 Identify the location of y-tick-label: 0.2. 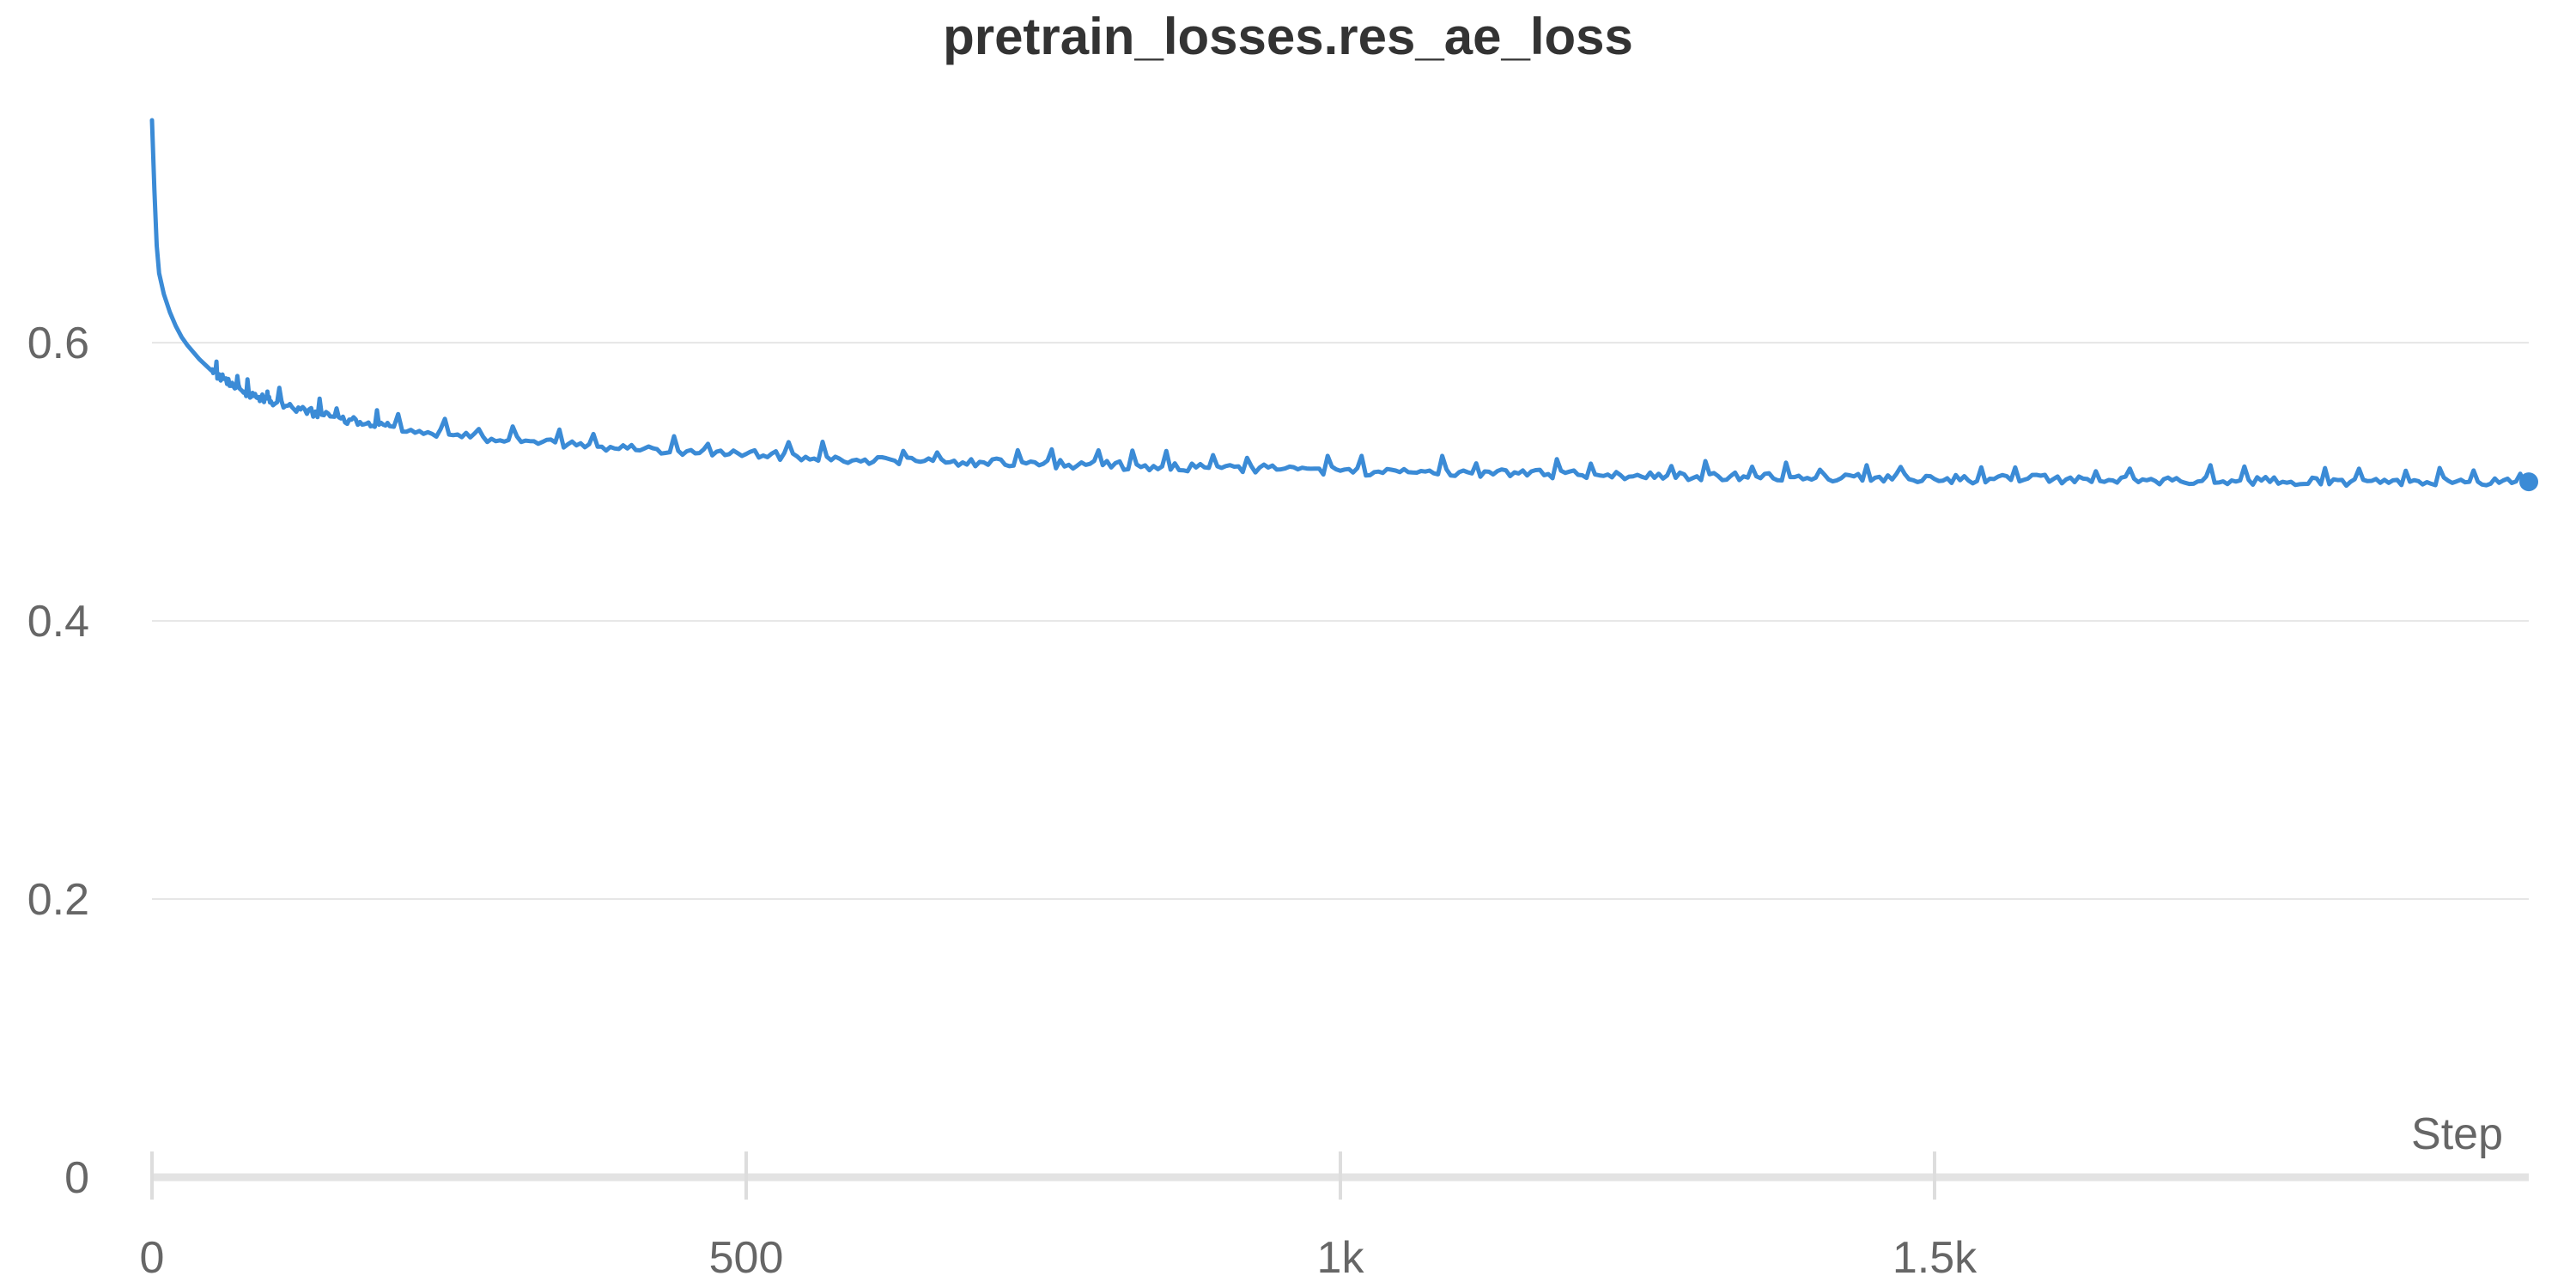
(58, 900).